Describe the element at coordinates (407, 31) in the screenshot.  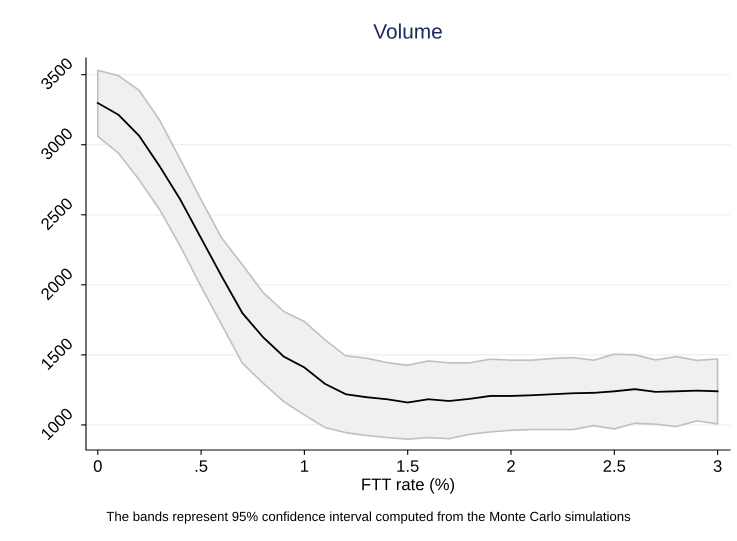
I see `chart-title: Volume` at that location.